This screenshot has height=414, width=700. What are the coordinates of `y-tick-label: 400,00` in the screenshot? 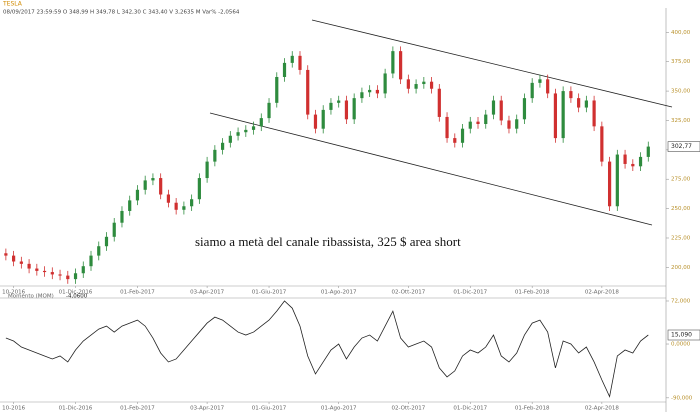 It's located at (681, 33).